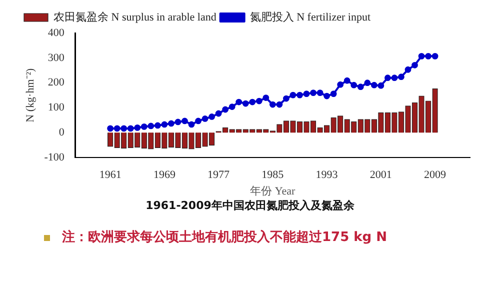 The image size is (500, 300). What do you see at coordinates (56, 32) in the screenshot?
I see `y-tick-label: 400` at bounding box center [56, 32].